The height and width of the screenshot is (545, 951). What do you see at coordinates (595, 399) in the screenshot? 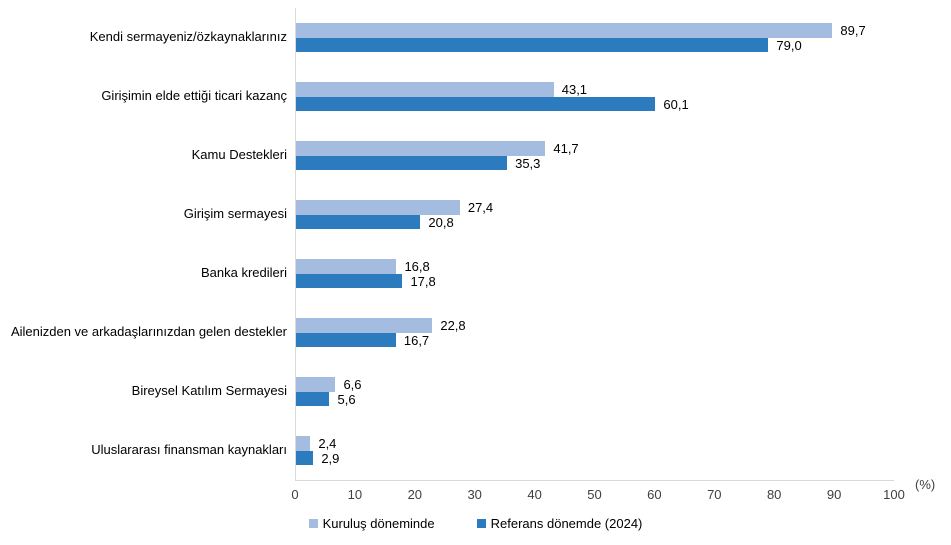
I see `series2-bar-line: 5,6` at bounding box center [595, 399].